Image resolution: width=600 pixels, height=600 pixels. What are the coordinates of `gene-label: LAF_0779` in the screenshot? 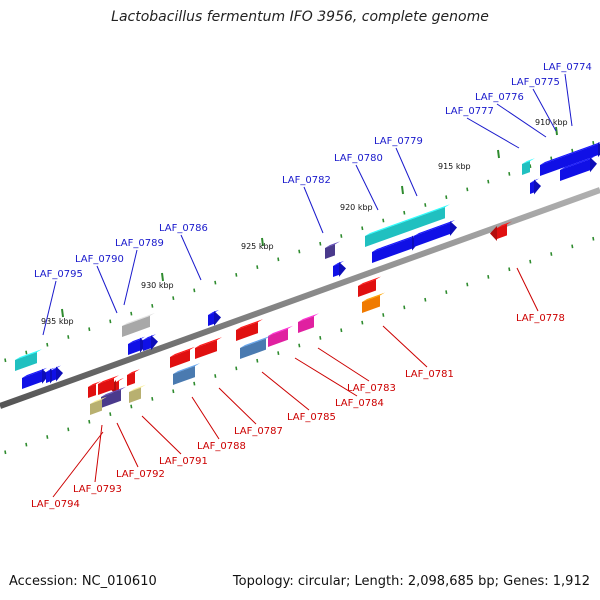 It's located at (398, 141).